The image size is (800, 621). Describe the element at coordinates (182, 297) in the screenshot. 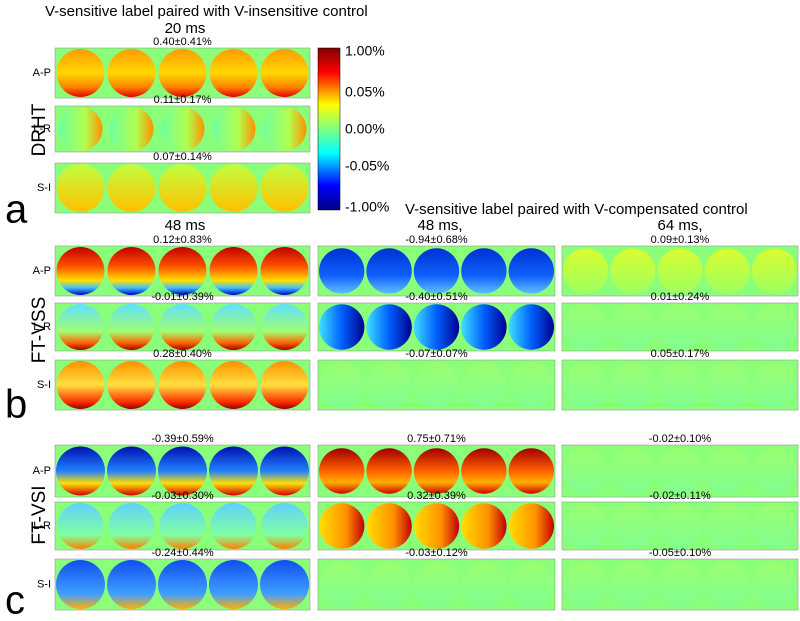

I see `stat-label: -0.01±0.39%` at that location.